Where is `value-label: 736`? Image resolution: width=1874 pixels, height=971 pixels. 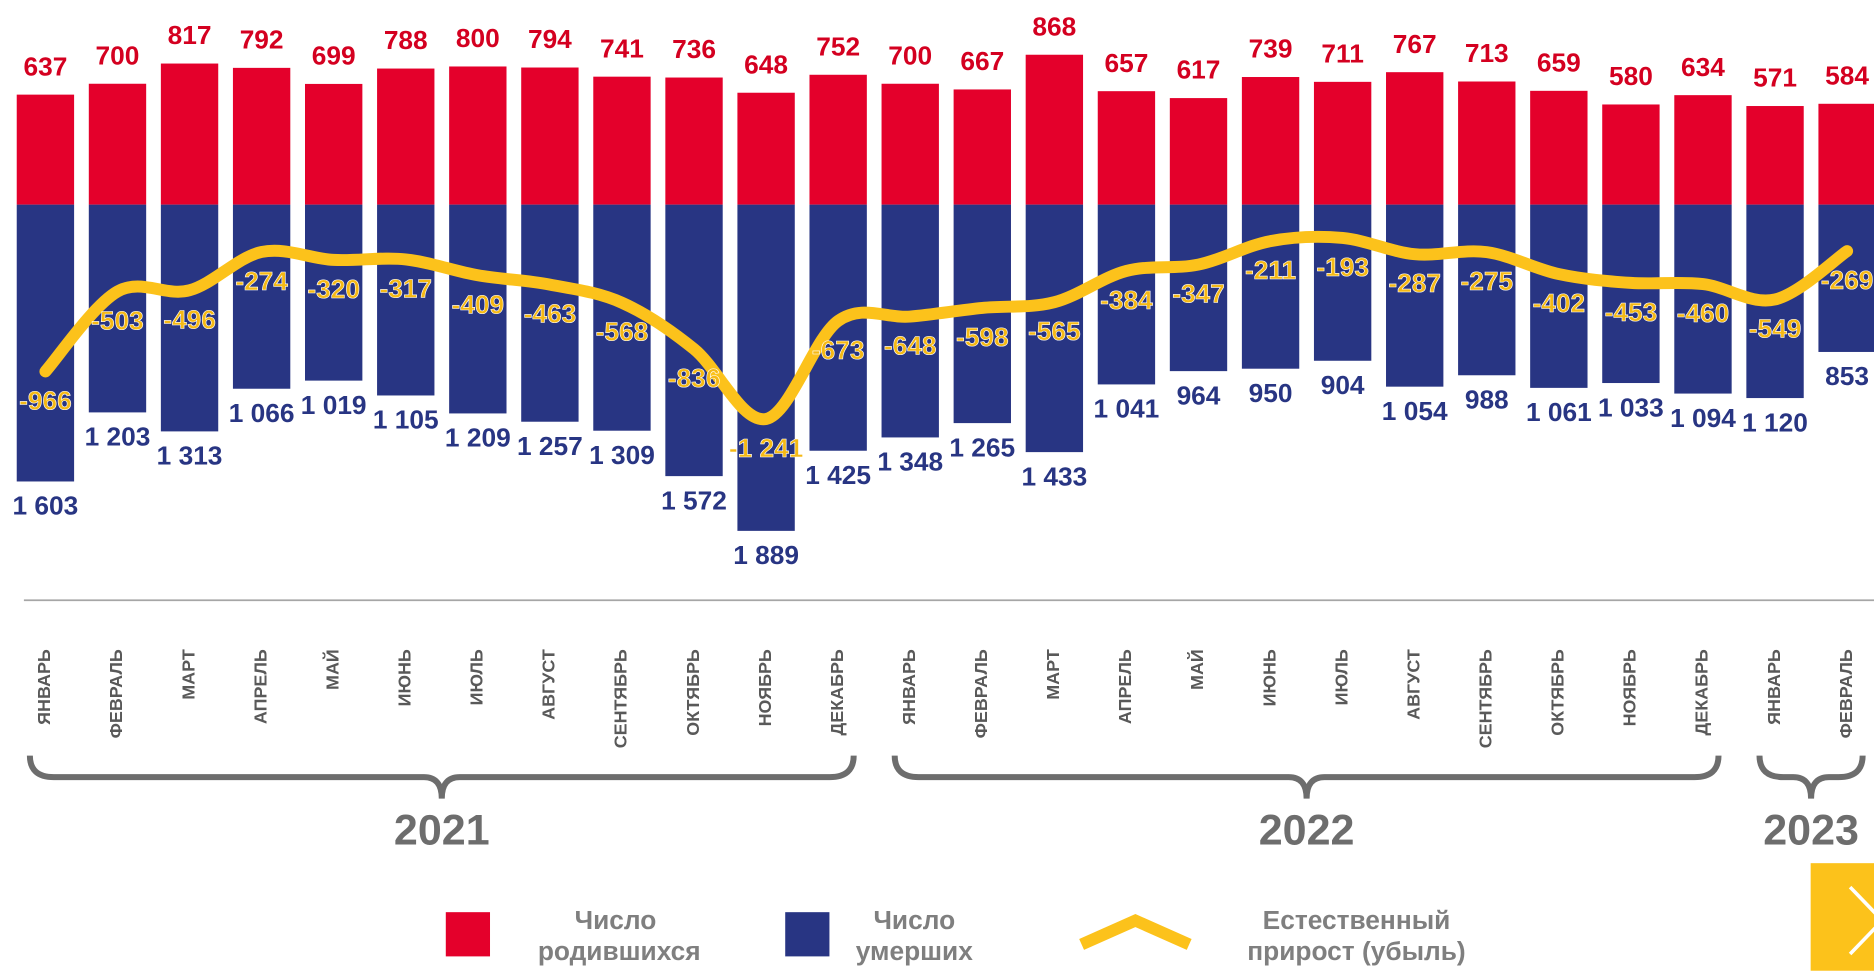 value-label: 736 is located at coordinates (694, 49).